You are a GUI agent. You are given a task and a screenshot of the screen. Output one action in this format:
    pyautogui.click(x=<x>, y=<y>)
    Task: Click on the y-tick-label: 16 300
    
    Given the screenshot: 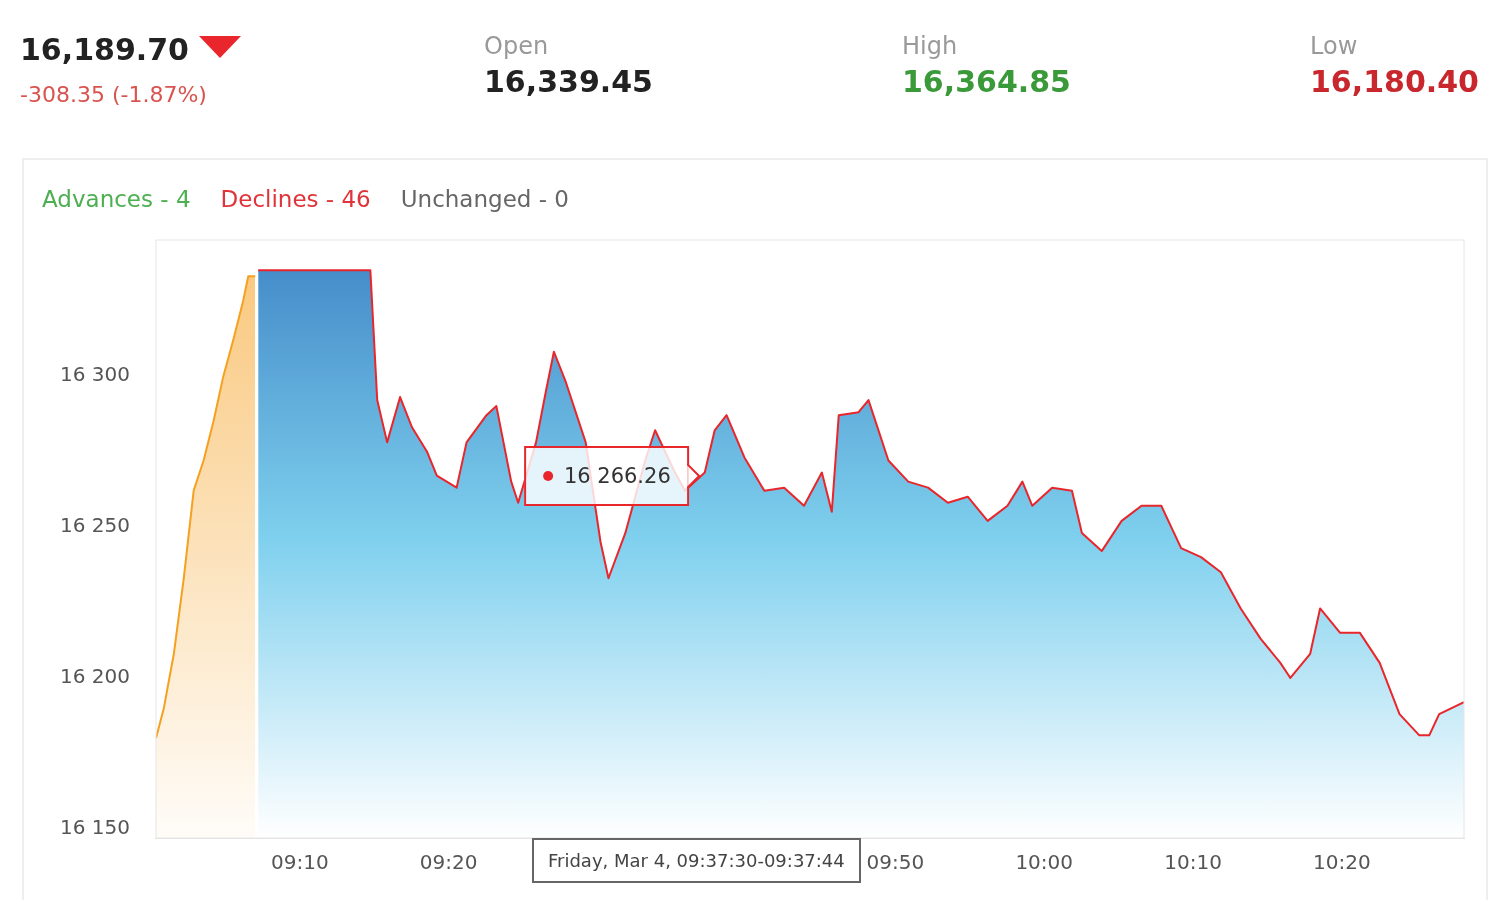 What is the action you would take?
    pyautogui.click(x=95, y=374)
    